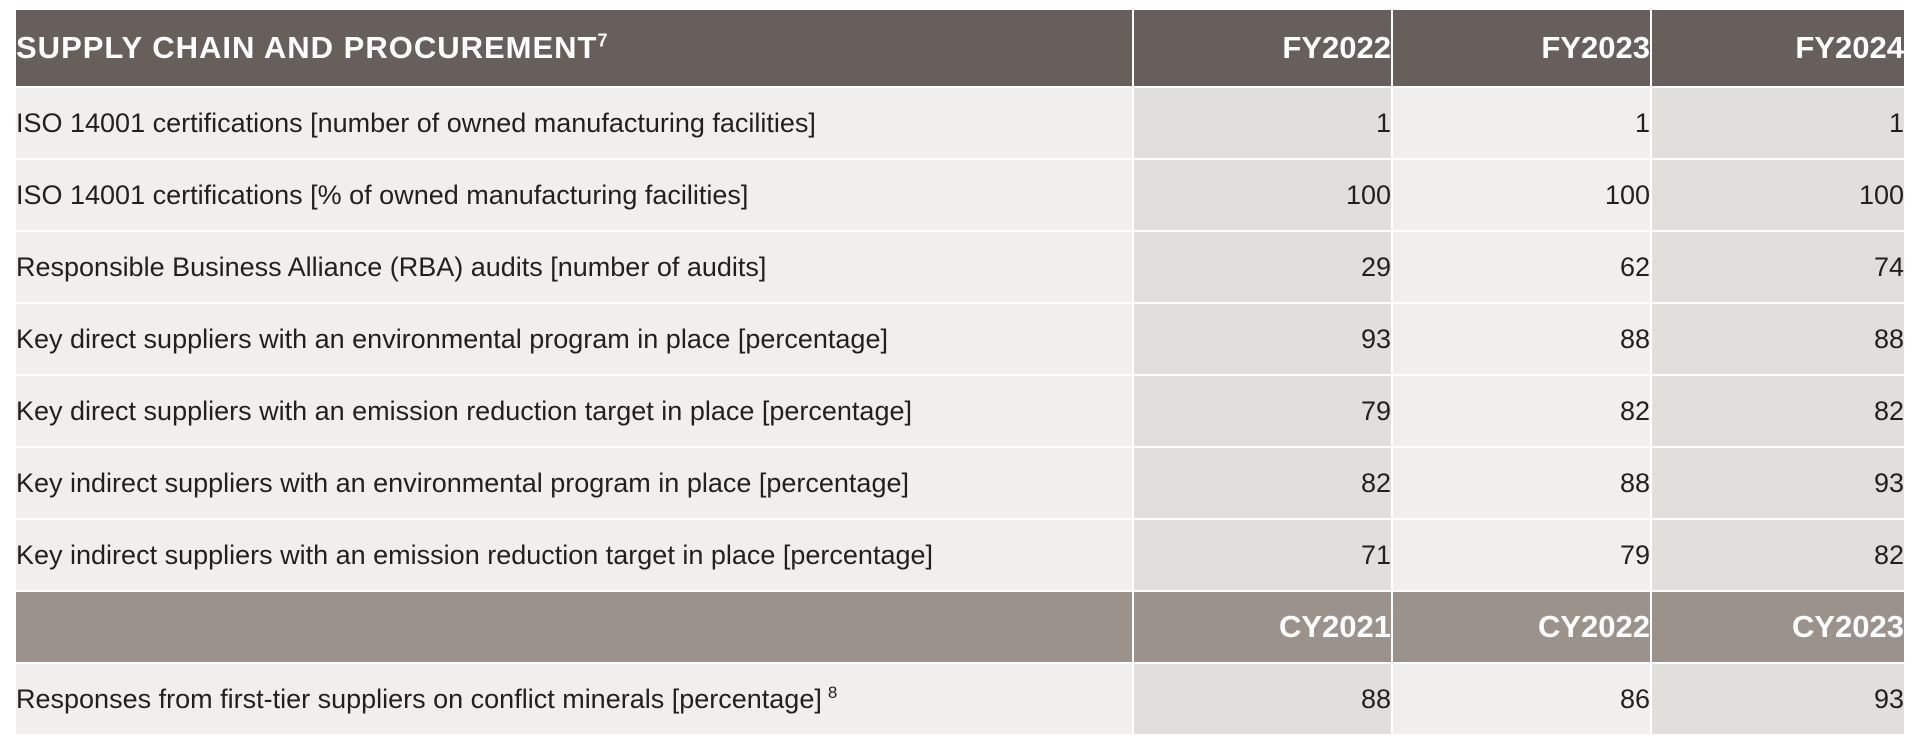  Describe the element at coordinates (1520, 49) in the screenshot. I see `column-header-fy-2: FY2023` at that location.